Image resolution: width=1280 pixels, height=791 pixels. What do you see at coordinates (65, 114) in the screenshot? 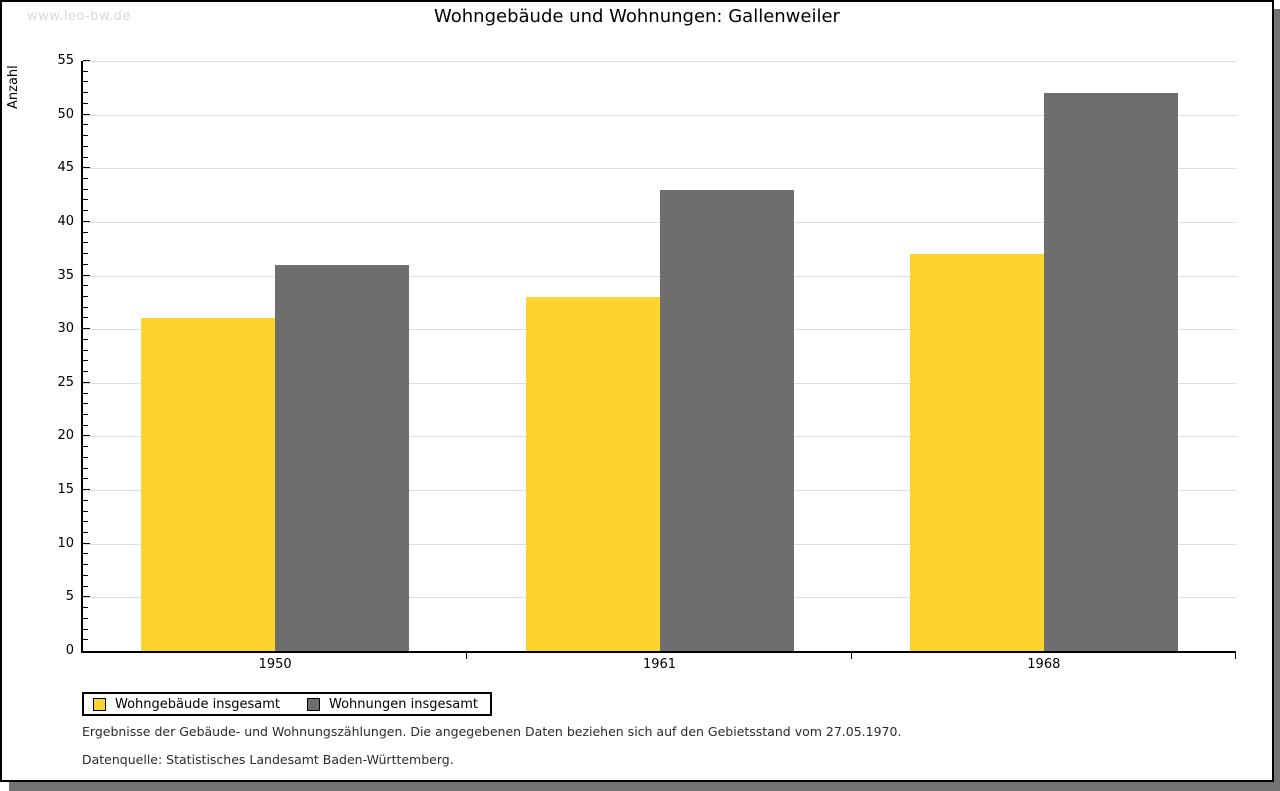
I see `y-tick-label-50: 50` at bounding box center [65, 114].